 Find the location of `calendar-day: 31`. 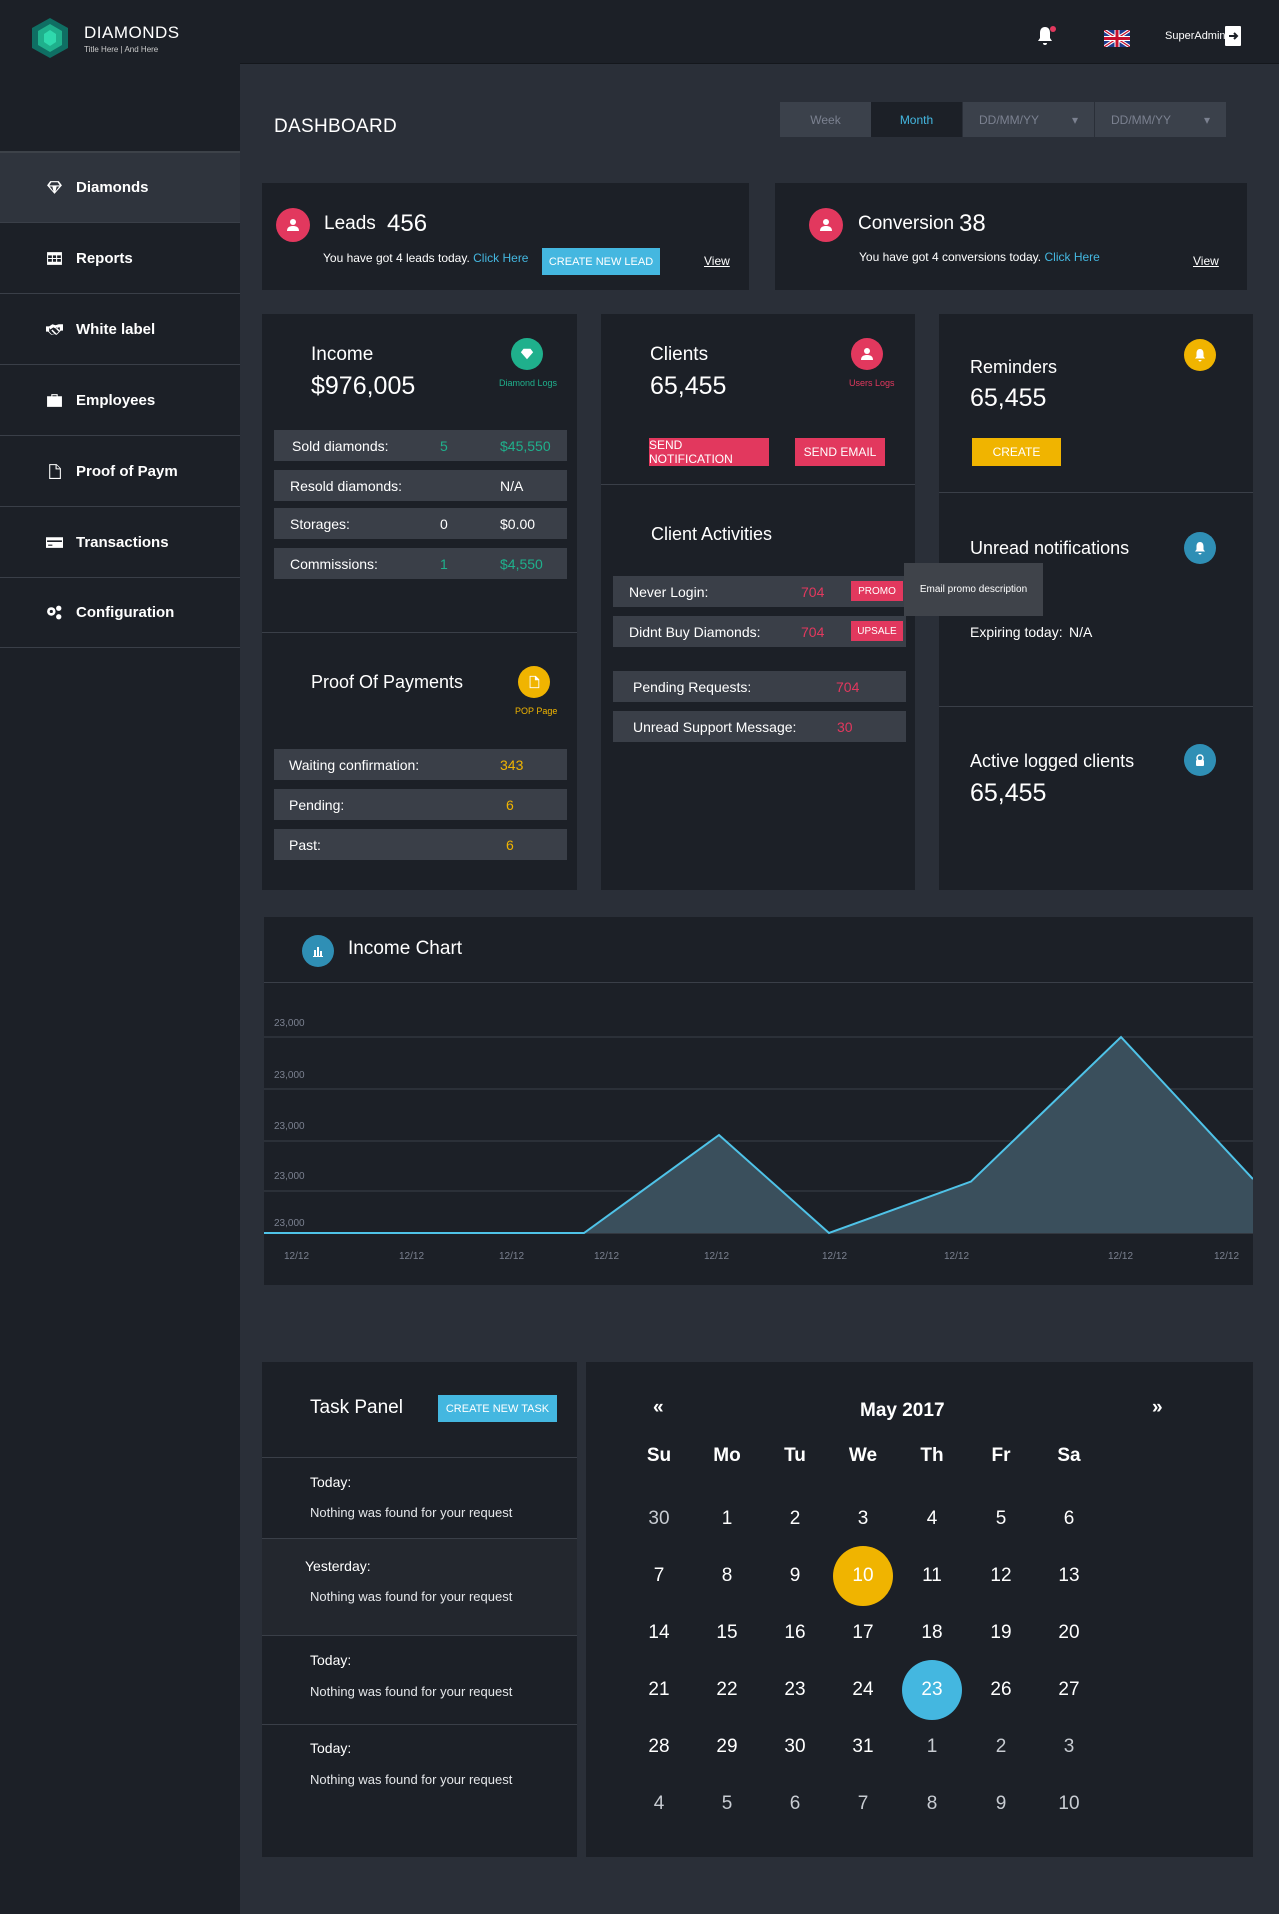

calendar-day: 31 is located at coordinates (863, 1746).